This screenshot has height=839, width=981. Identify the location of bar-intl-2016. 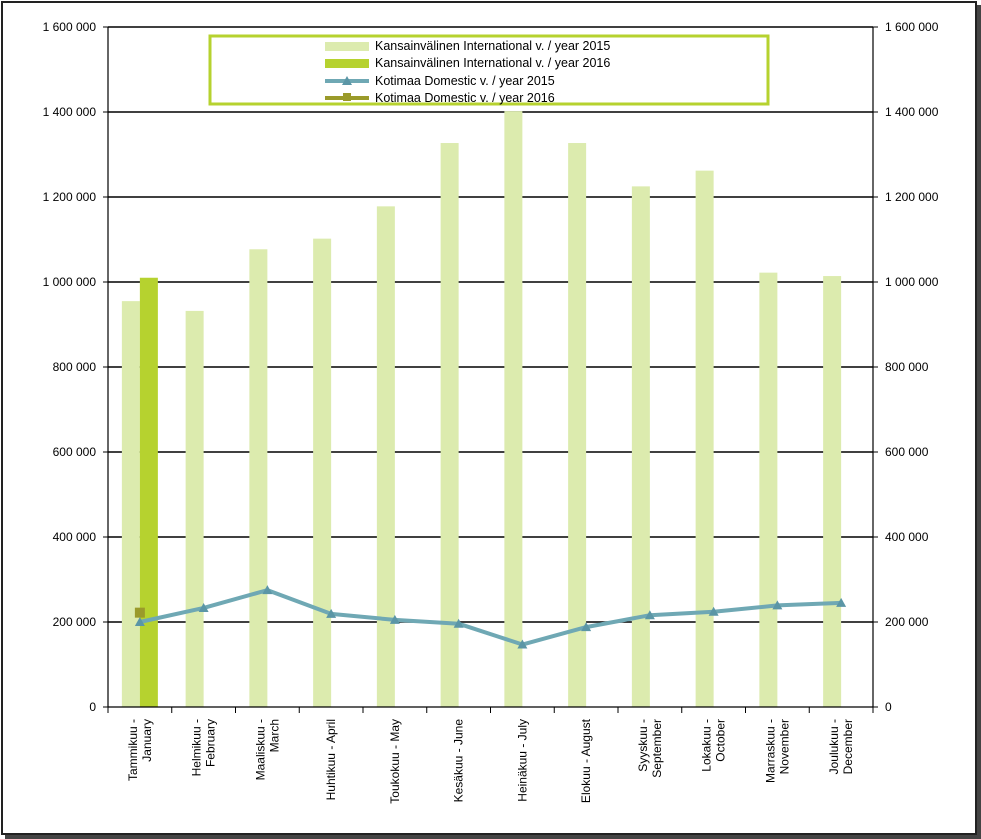
(148, 492).